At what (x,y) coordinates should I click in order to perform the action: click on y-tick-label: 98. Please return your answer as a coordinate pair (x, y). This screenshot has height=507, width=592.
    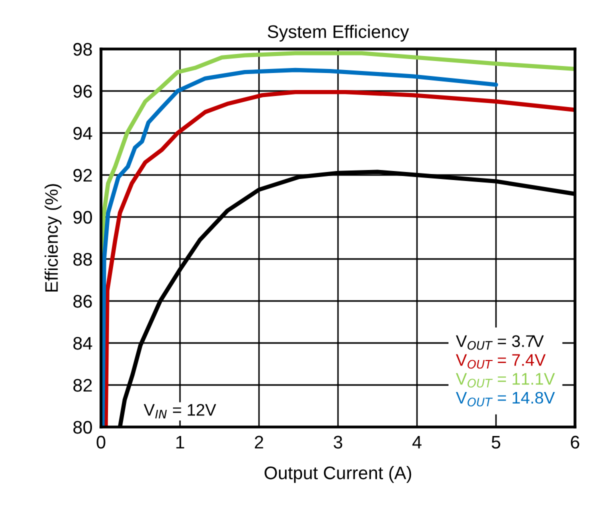
    Looking at the image, I should click on (82, 49).